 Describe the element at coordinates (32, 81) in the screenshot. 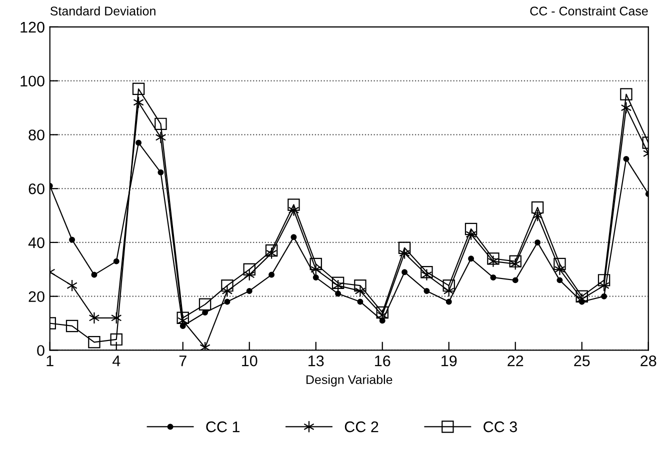

I see `y-tick-label: 100` at that location.